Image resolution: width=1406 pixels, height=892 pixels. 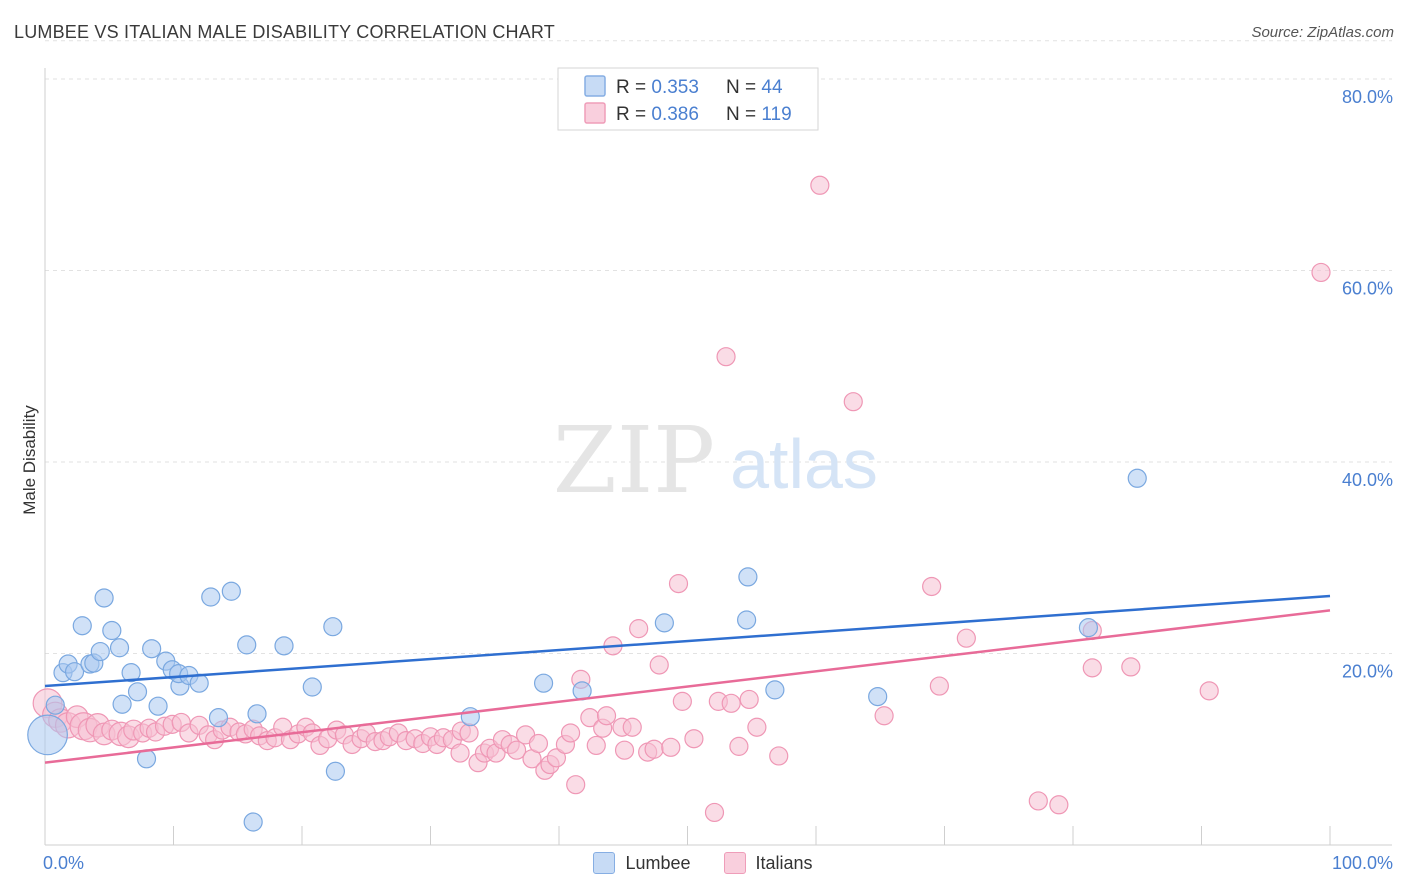 I want to click on bottom-legend: Lumbee Italians, so click(x=703, y=865).